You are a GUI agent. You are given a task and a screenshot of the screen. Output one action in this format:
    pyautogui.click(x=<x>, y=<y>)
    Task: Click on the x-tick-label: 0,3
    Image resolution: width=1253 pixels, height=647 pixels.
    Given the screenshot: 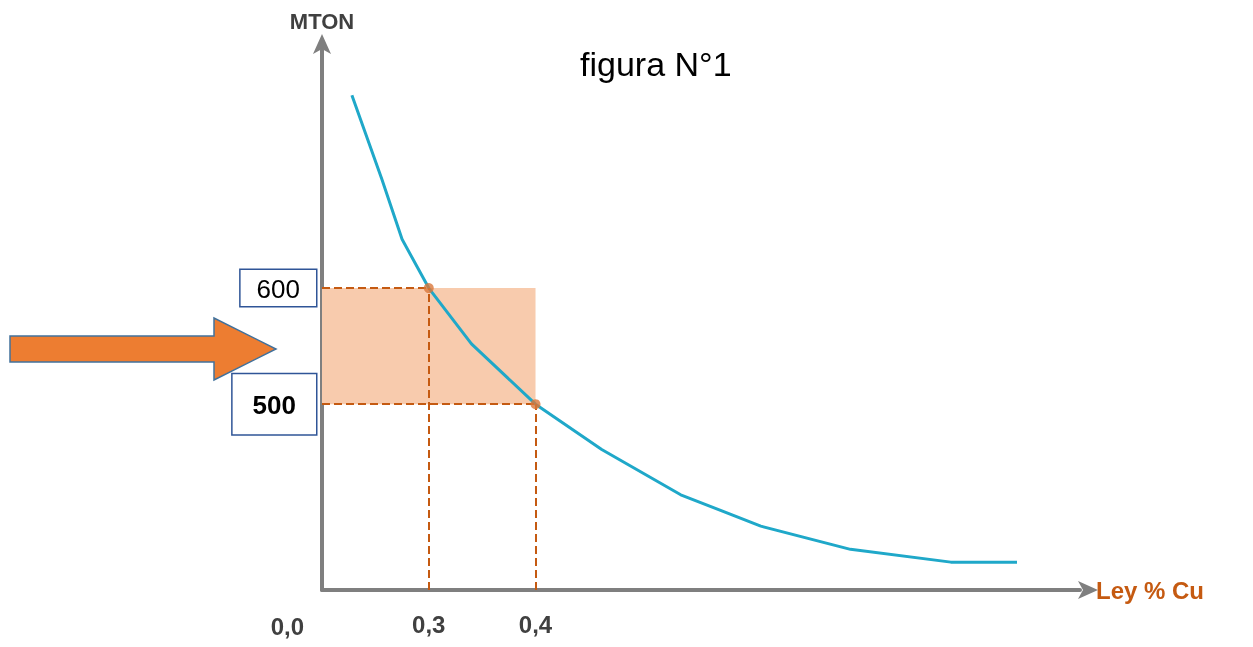 What is the action you would take?
    pyautogui.click(x=429, y=624)
    